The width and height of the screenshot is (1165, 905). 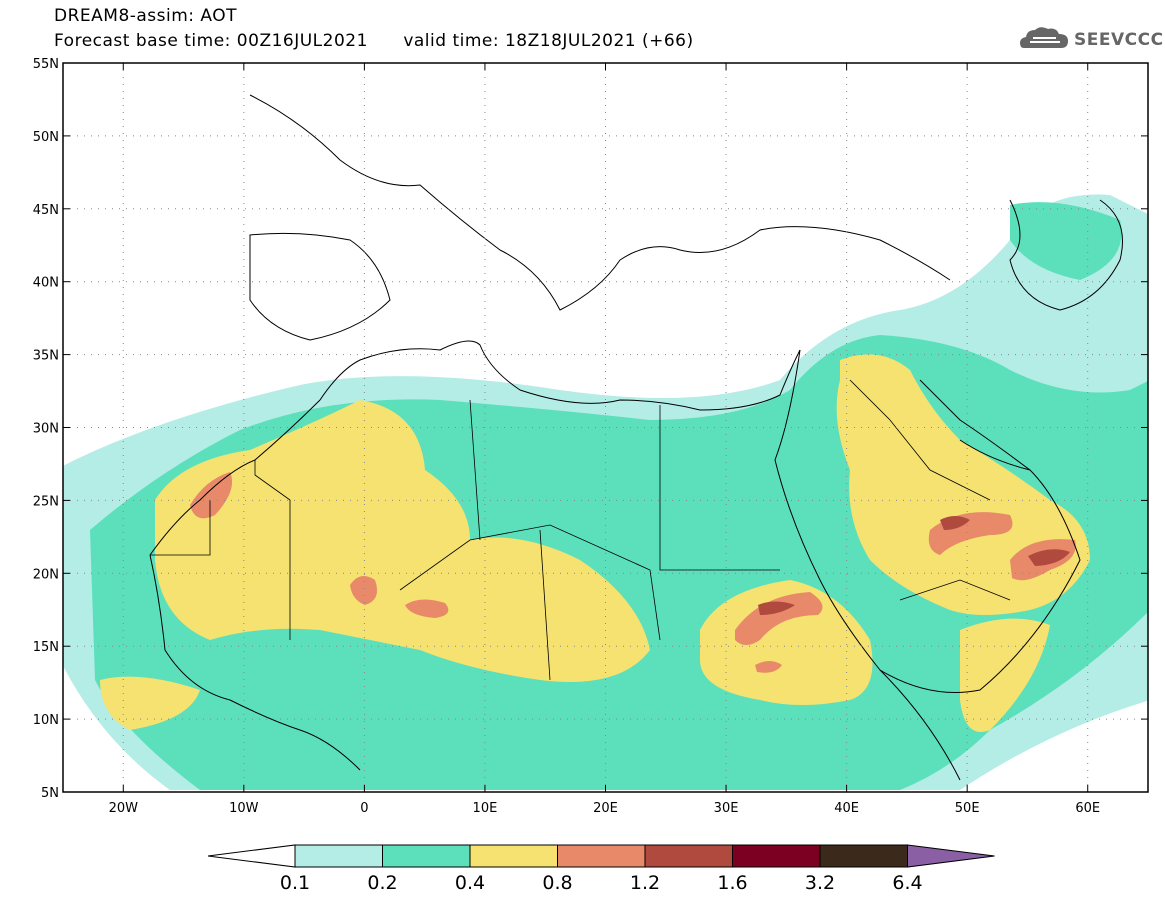 I want to click on colorbar-label: 1.2, so click(x=645, y=883).